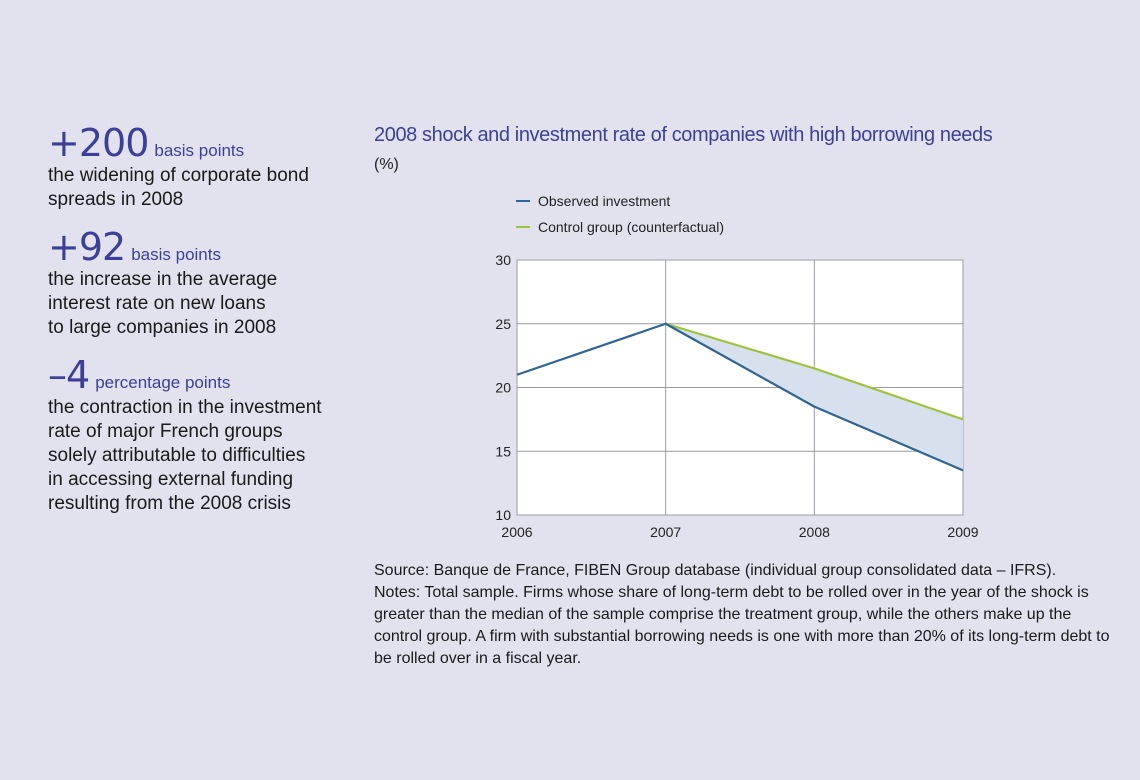 Image resolution: width=1140 pixels, height=780 pixels. I want to click on x-tick-label: 2006, so click(516, 532).